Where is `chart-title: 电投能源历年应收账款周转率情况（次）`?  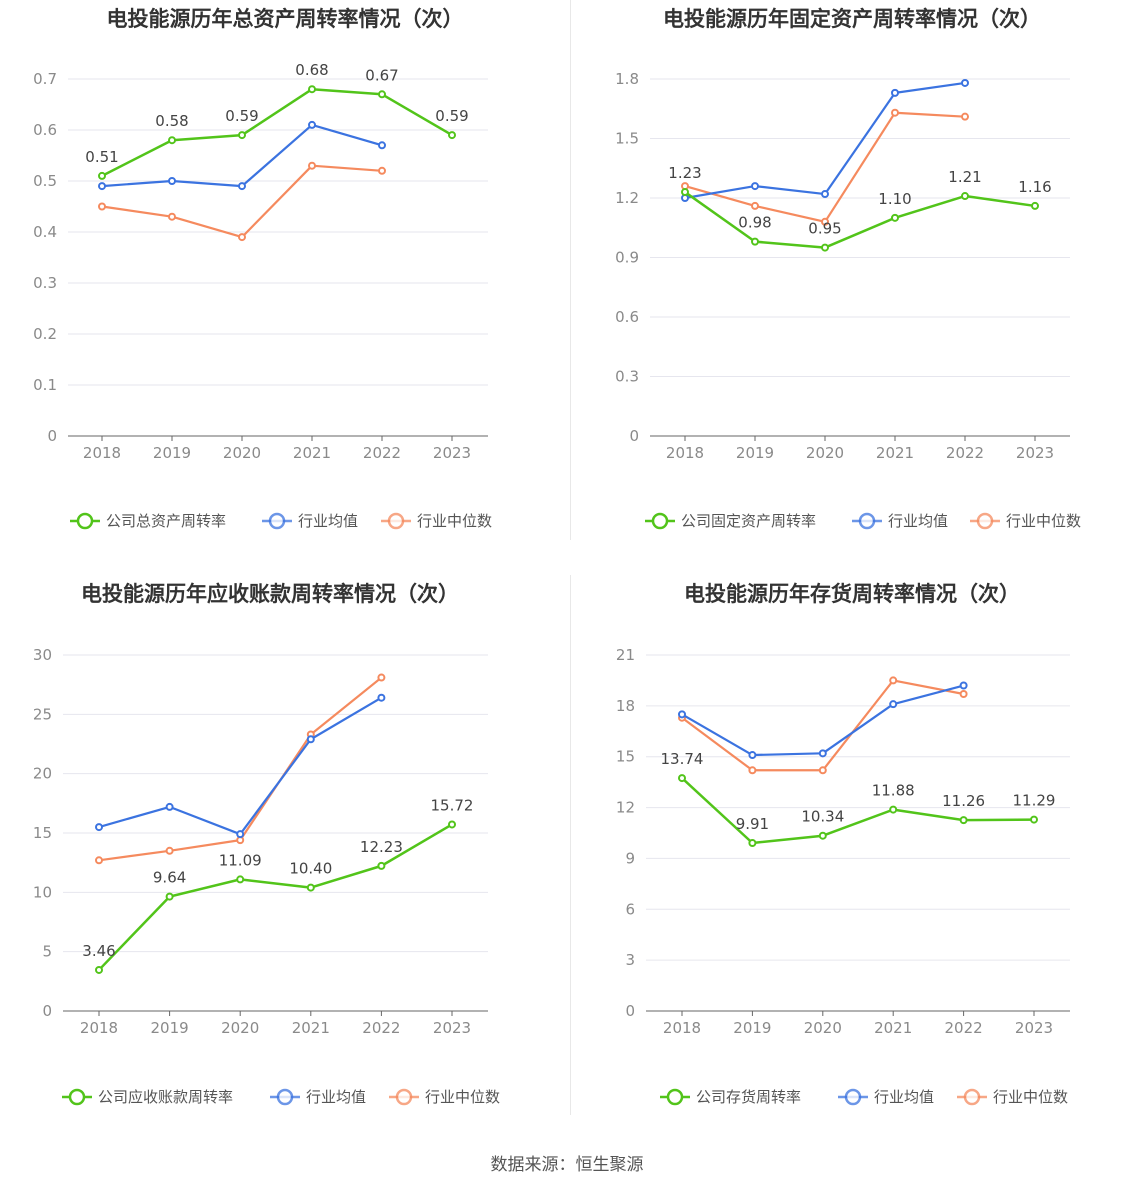 chart-title: 电投能源历年应收账款周转率情况（次） is located at coordinates (270, 594).